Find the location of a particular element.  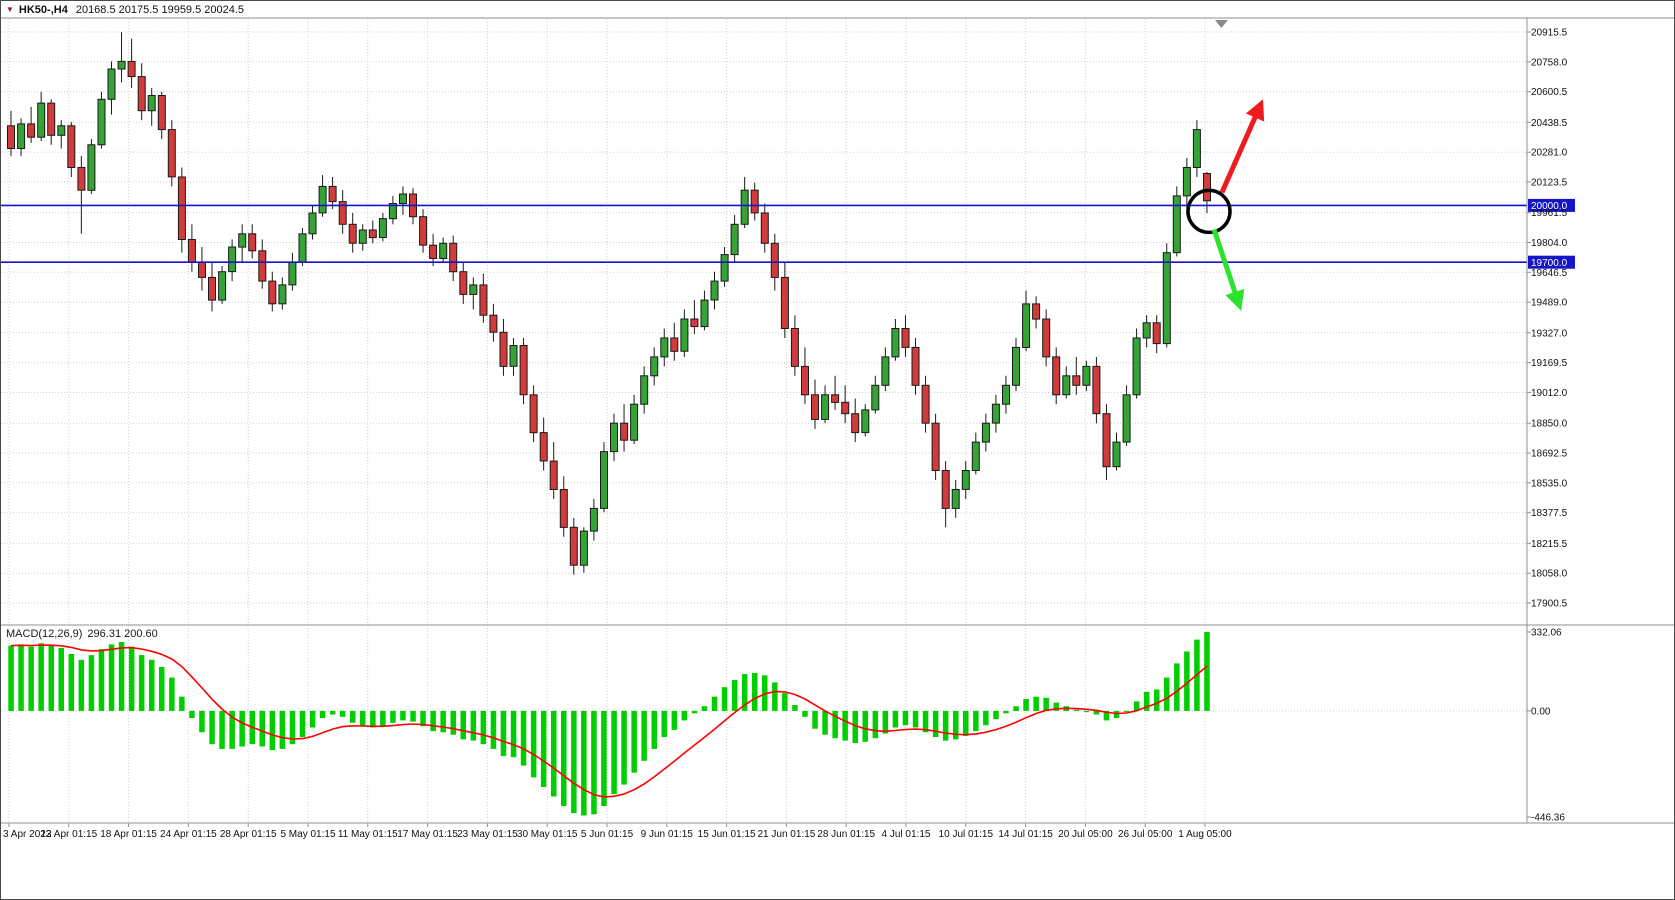

svg-text: 20600.5 is located at coordinates (1549, 92).